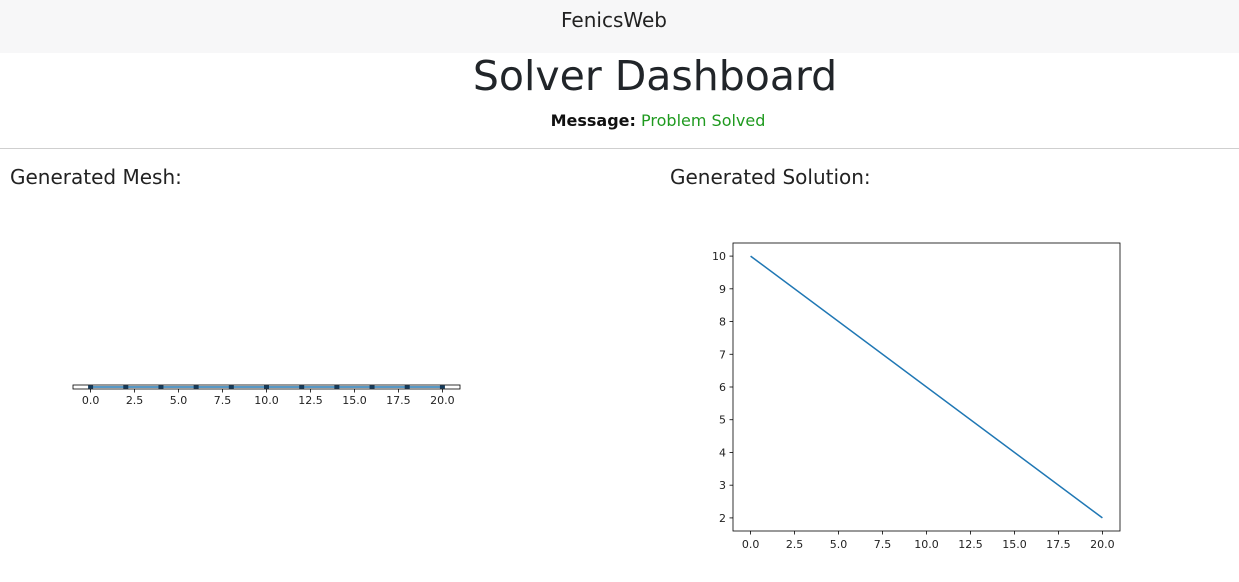  Describe the element at coordinates (719, 256) in the screenshot. I see `solution-y-tick-label-8: 10` at that location.